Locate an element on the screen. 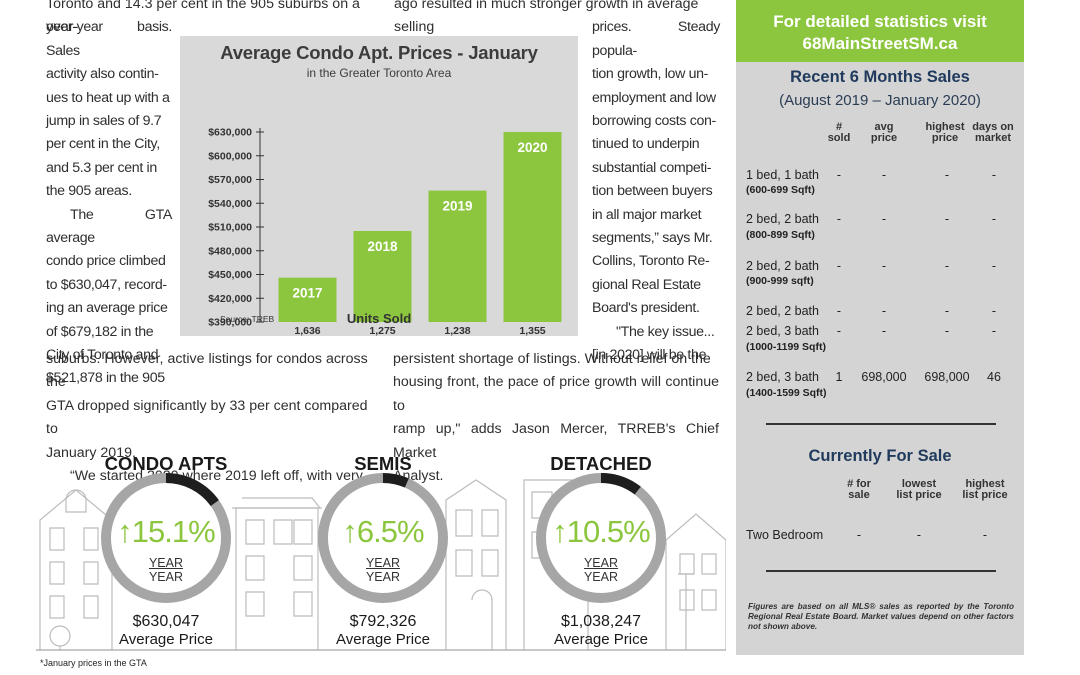  y-tick-label: $630,000 is located at coordinates (230, 133).